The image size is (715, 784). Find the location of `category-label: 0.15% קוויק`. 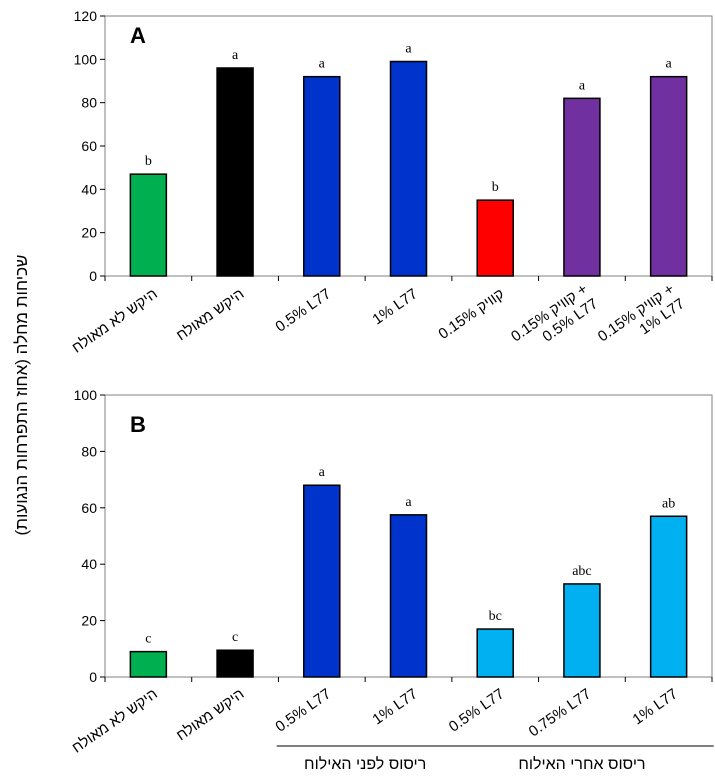

category-label: 0.15% קוויק is located at coordinates (471, 314).